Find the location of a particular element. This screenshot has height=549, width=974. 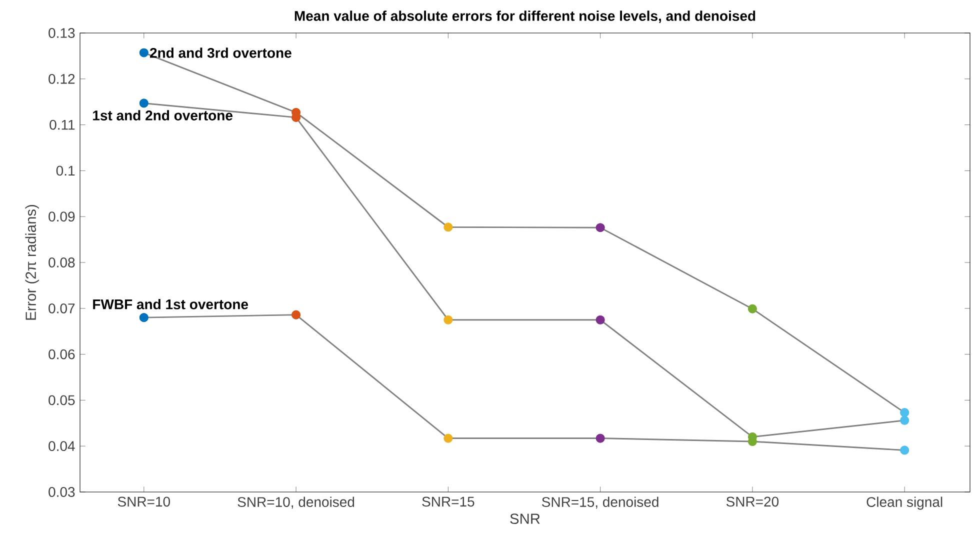

y-tick-label: 0.07 is located at coordinates (61, 308).